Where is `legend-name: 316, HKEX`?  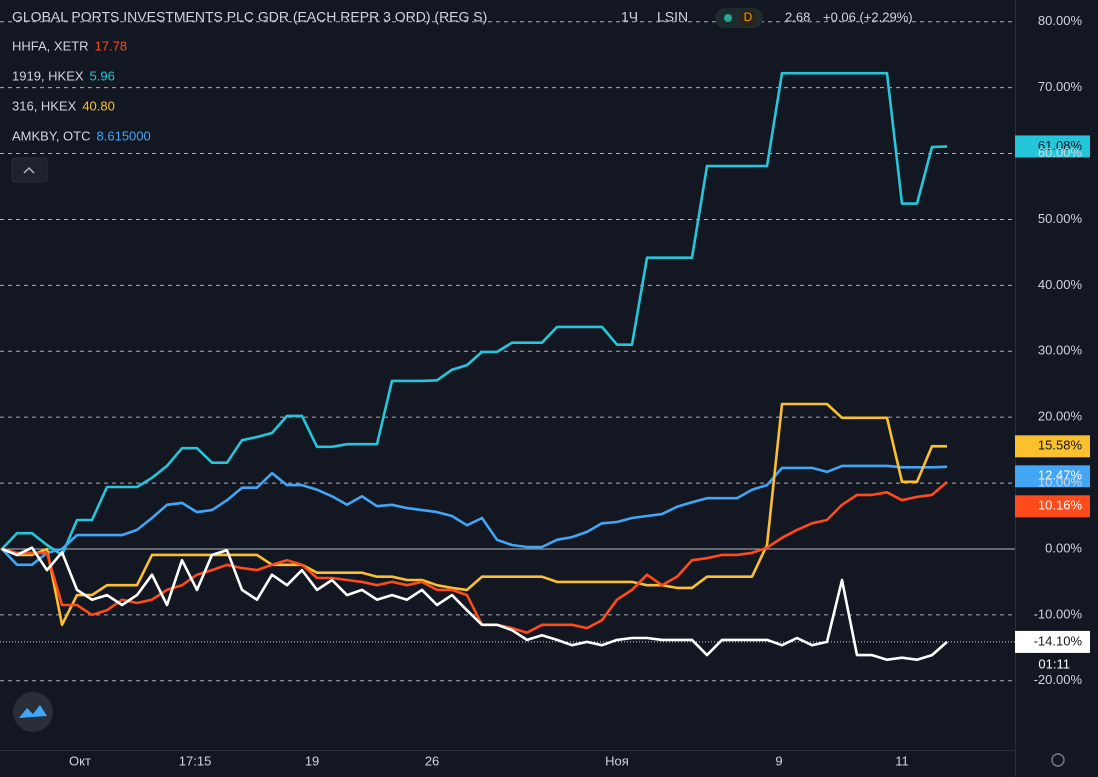 legend-name: 316, HKEX is located at coordinates (44, 105).